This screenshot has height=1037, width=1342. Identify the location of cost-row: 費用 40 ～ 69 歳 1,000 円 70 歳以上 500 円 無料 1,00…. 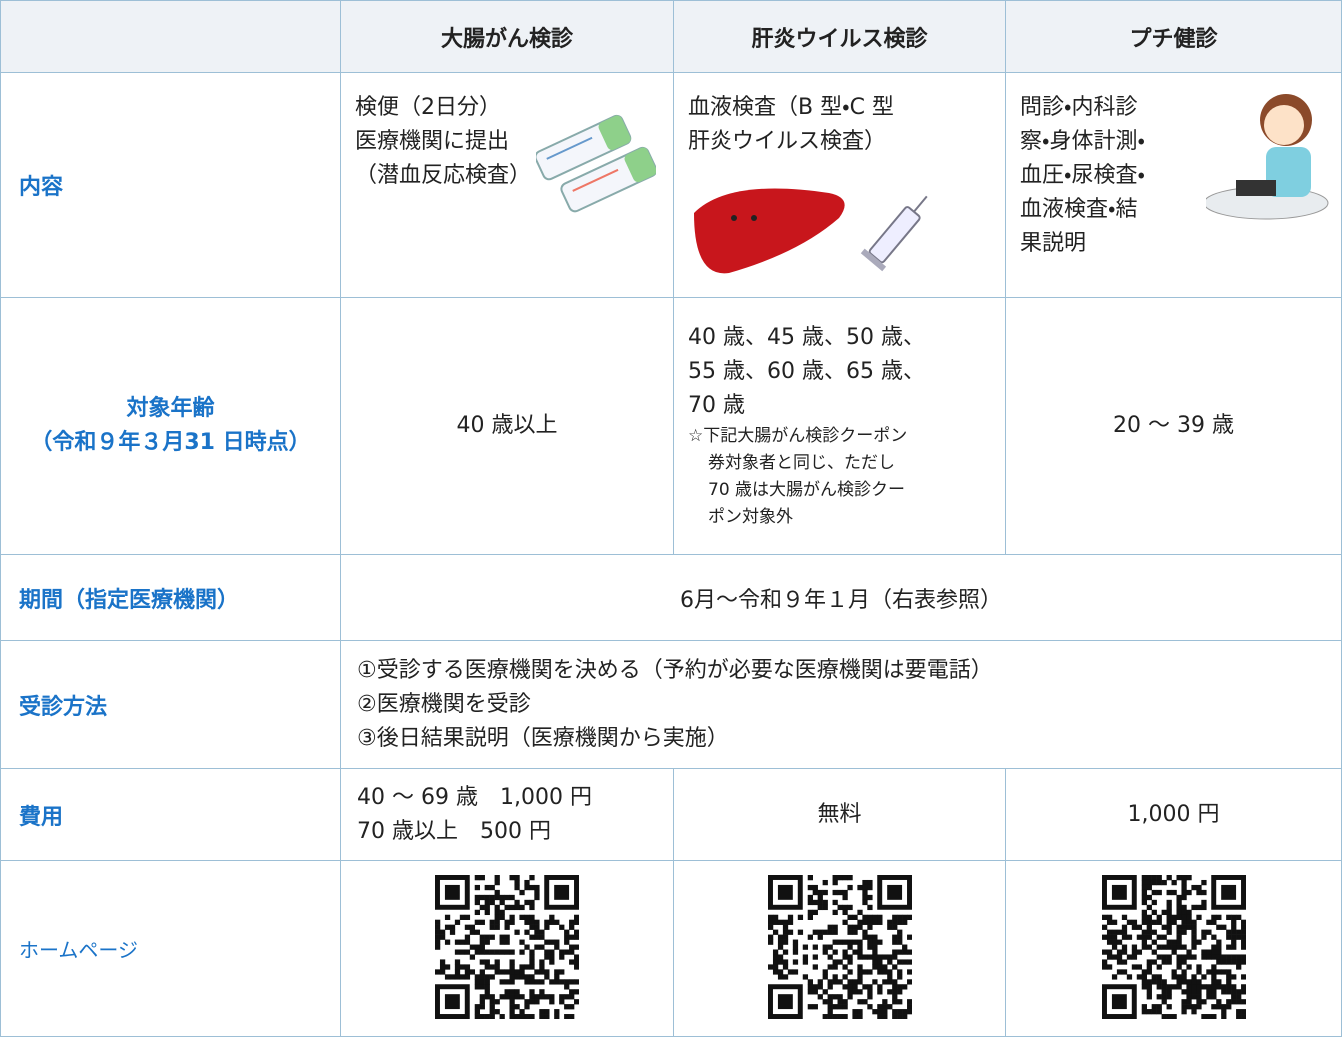
(671, 814).